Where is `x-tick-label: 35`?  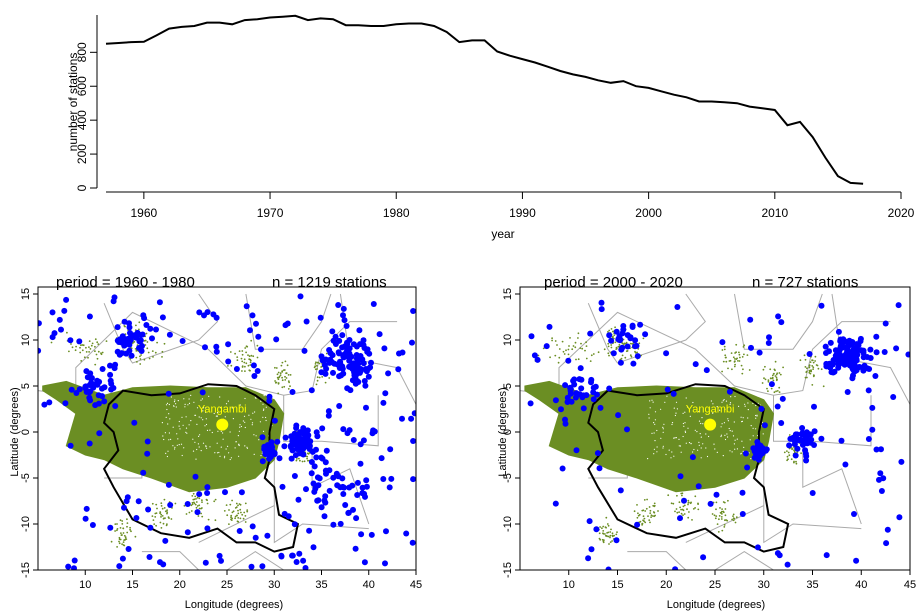
x-tick-label: 35 is located at coordinates (321, 585).